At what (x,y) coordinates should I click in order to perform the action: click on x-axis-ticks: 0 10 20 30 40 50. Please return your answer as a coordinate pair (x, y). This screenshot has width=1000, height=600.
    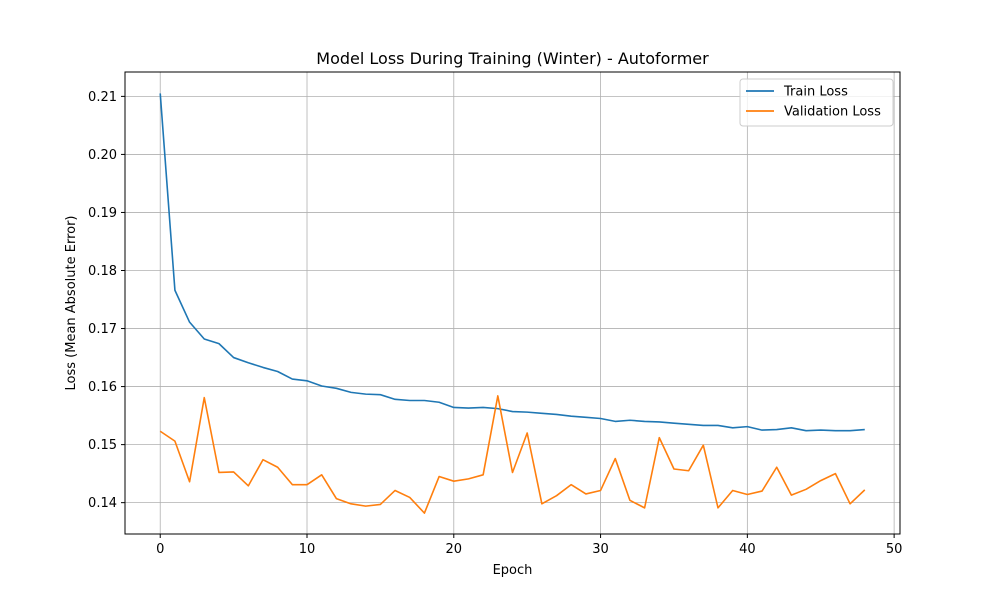
    Looking at the image, I should click on (529, 545).